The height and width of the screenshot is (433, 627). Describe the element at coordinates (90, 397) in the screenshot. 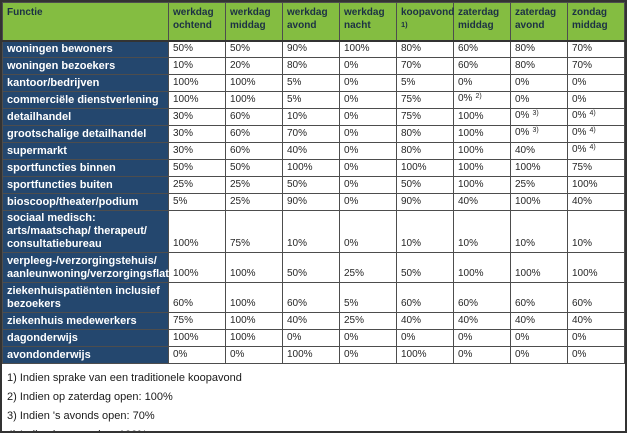

I see `footnote-line: 2) Indien op zaterdag open: 100%` at that location.